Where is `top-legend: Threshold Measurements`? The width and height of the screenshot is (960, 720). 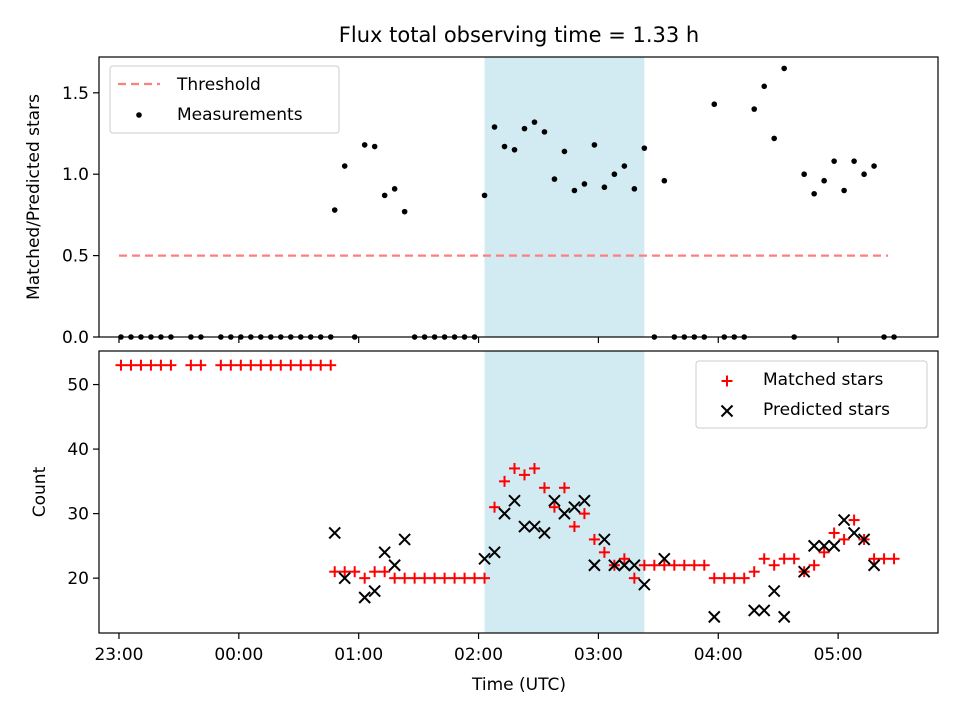 top-legend: Threshold Measurements is located at coordinates (224, 99).